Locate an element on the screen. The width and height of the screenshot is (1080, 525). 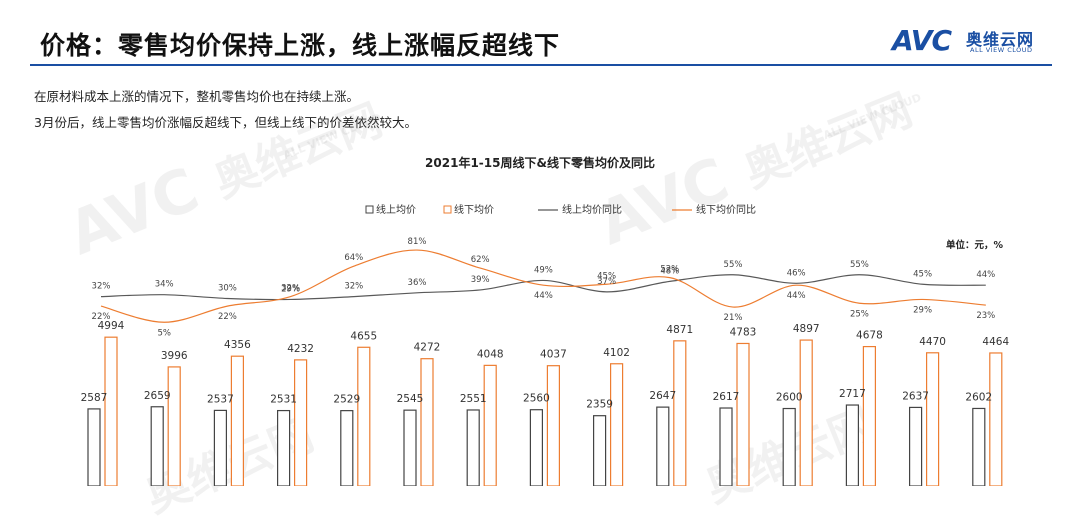
offline-price-label: 4272 is located at coordinates (427, 348).